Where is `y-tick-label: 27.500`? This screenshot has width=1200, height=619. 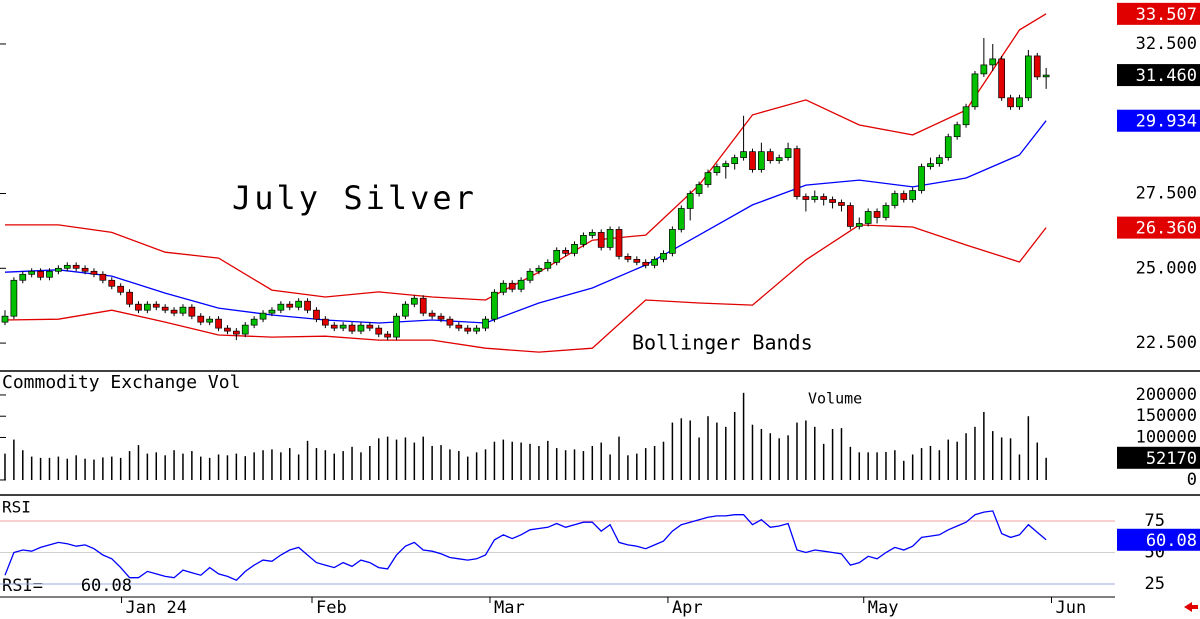 y-tick-label: 27.500 is located at coordinates (1166, 194).